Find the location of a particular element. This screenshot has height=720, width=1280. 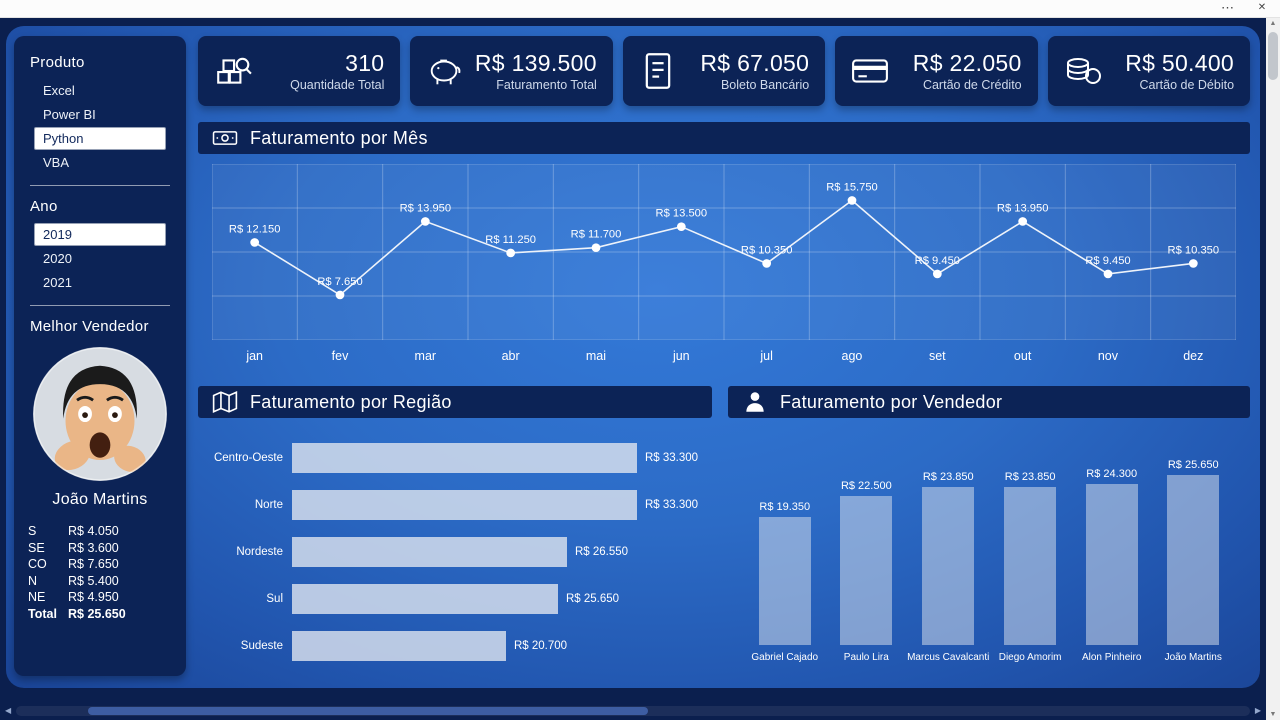

line-point-jan is located at coordinates (255, 242).